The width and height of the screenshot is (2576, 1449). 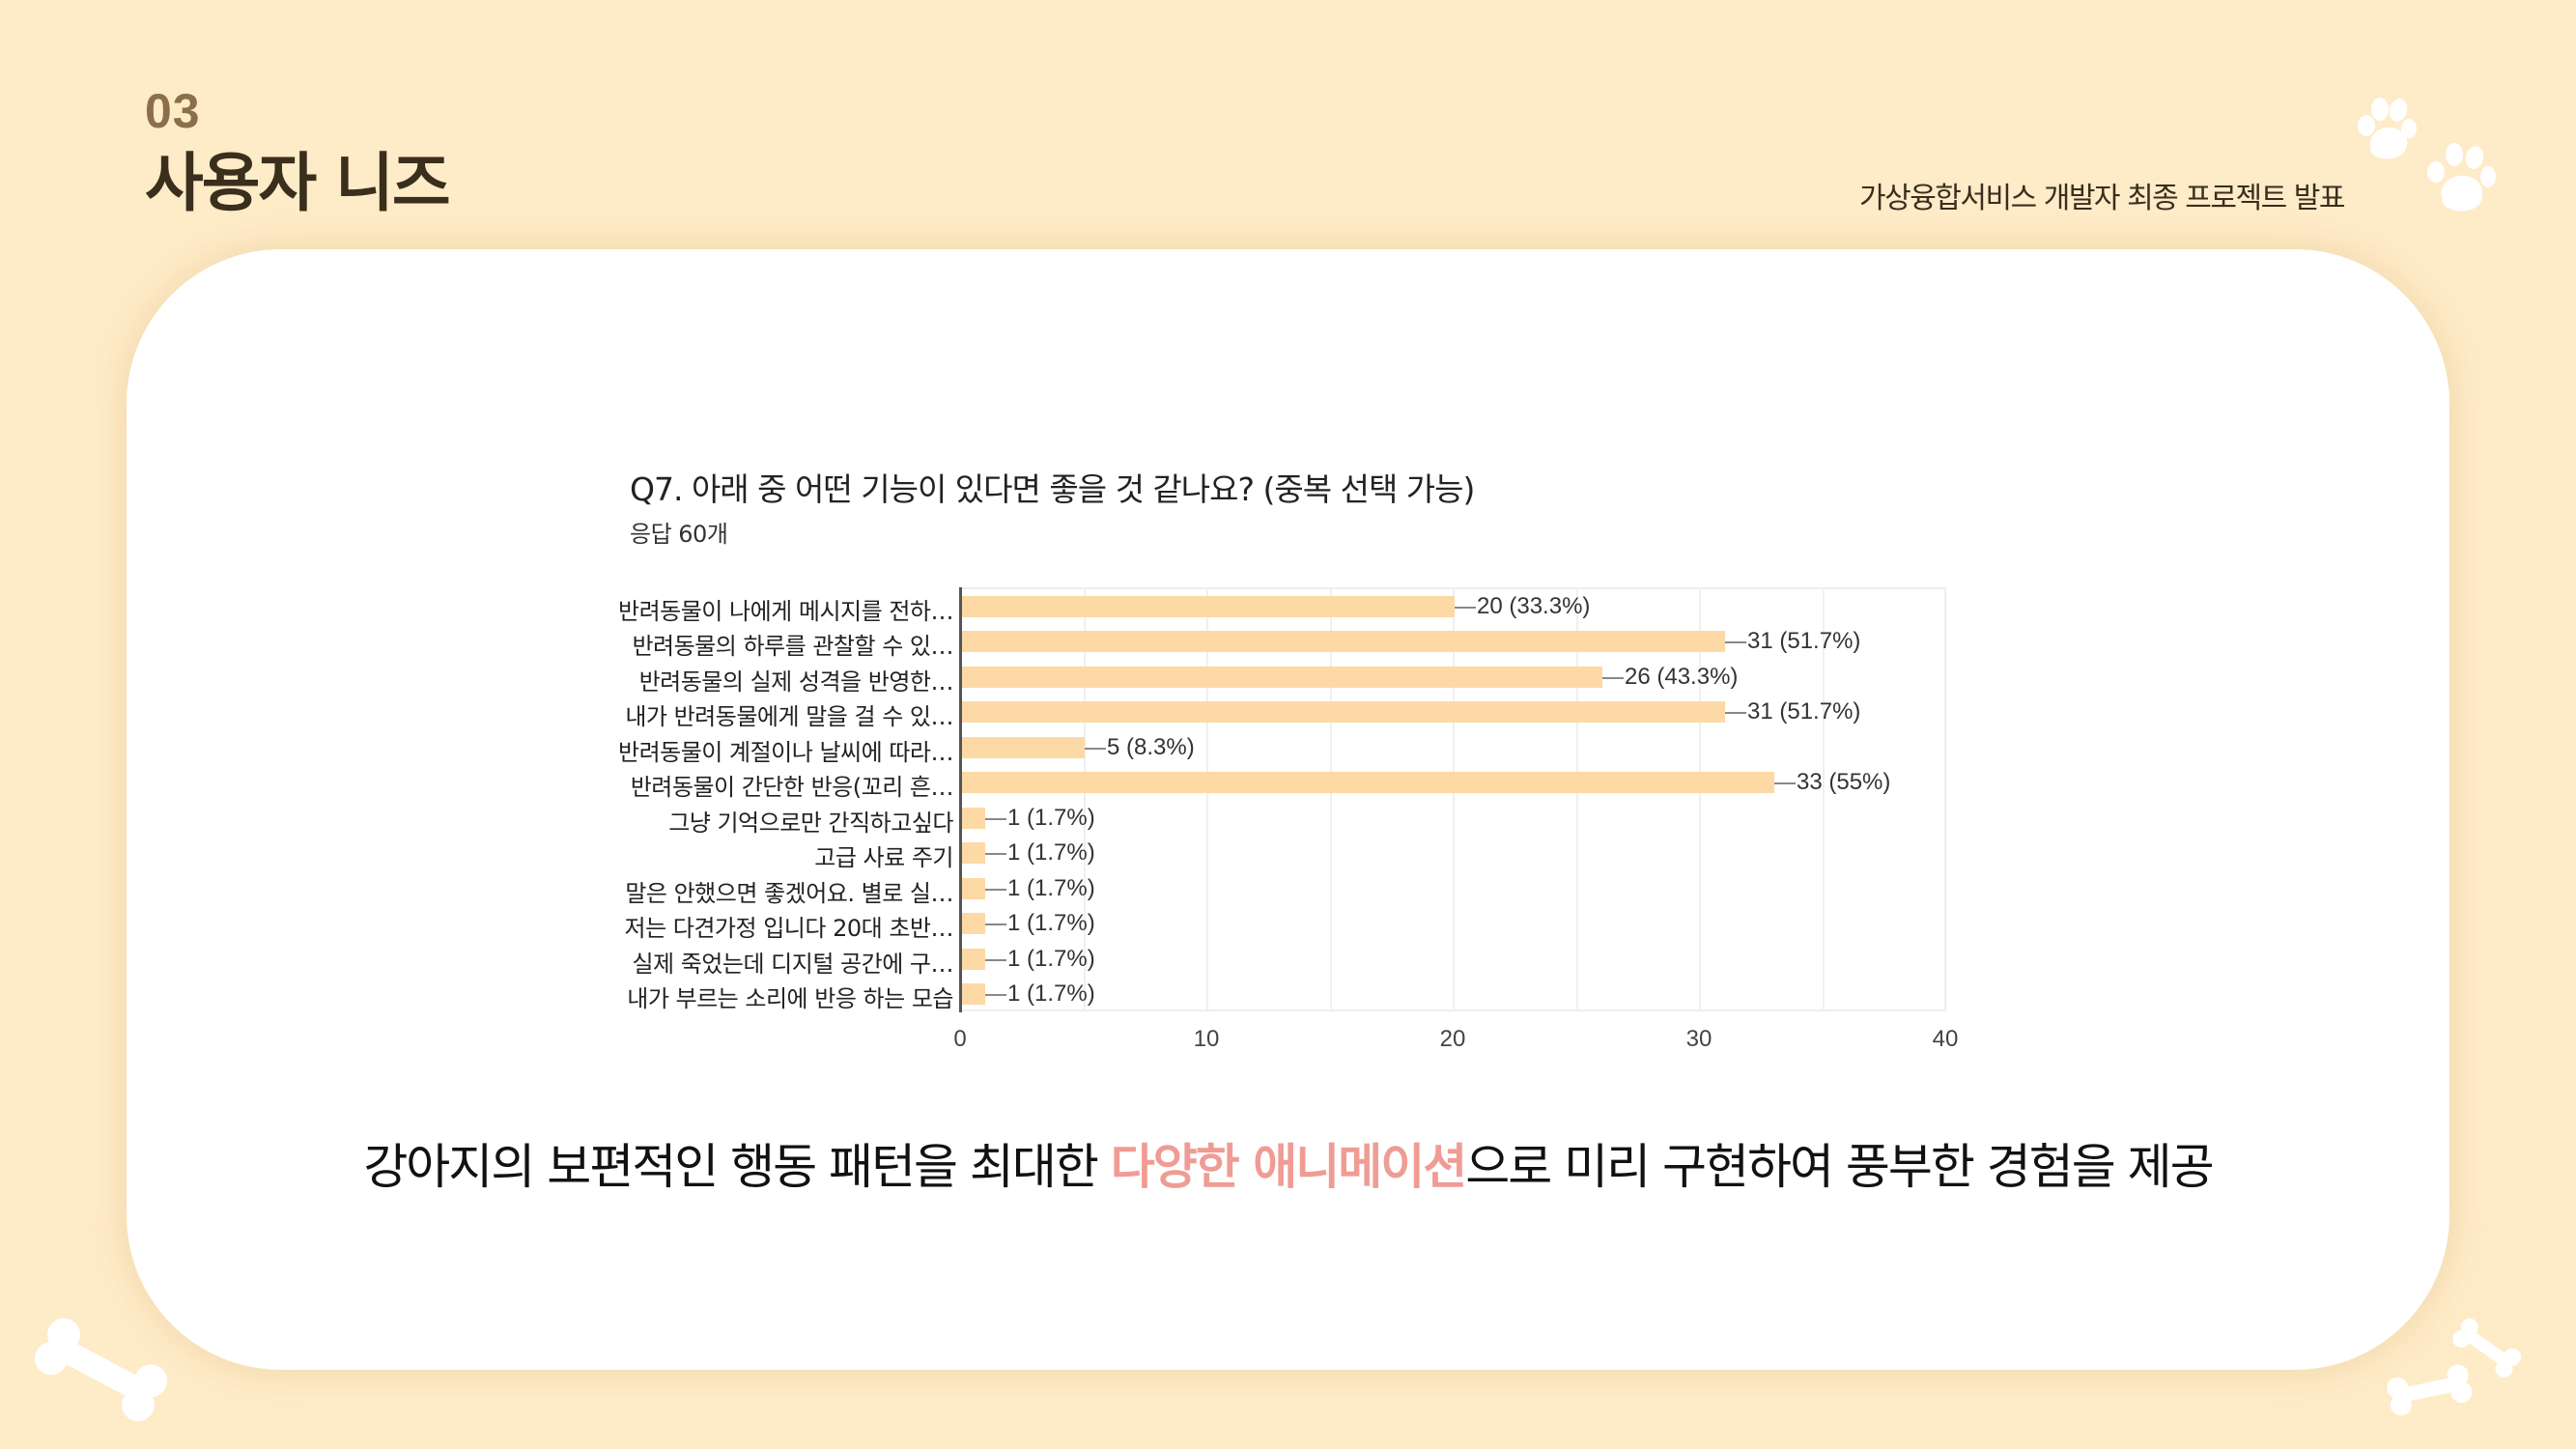 What do you see at coordinates (1452, 1039) in the screenshot?
I see `x-tick-label: 20` at bounding box center [1452, 1039].